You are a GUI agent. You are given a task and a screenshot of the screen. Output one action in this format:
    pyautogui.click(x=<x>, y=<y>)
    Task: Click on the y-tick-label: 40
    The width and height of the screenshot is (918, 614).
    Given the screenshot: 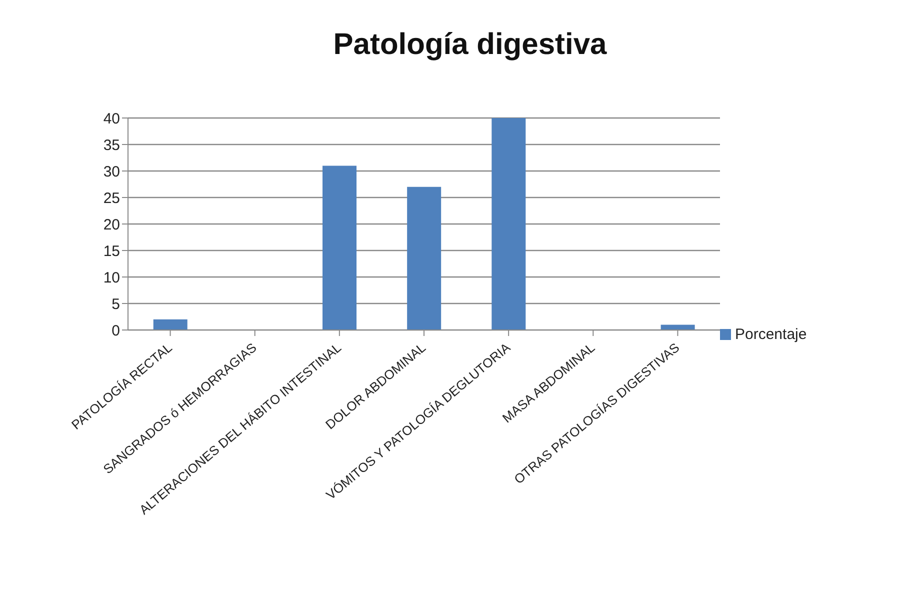 What is the action you would take?
    pyautogui.click(x=111, y=119)
    